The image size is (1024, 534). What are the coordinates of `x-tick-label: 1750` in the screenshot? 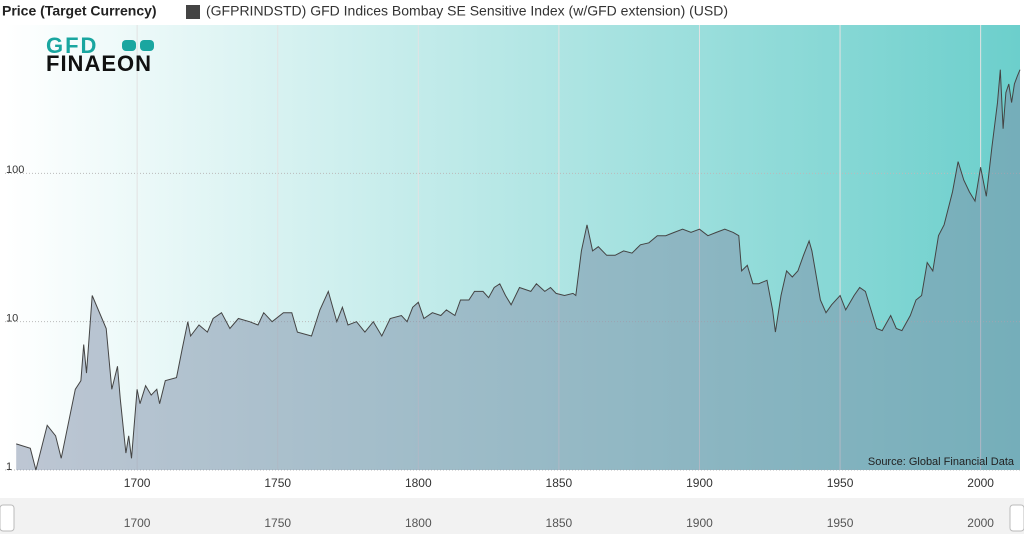 It's located at (277, 483).